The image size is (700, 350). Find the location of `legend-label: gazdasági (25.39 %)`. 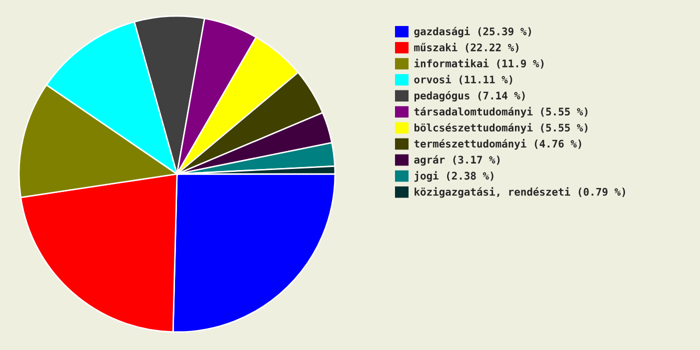

legend-label: gazdasági (25.39 %) is located at coordinates (472, 32).